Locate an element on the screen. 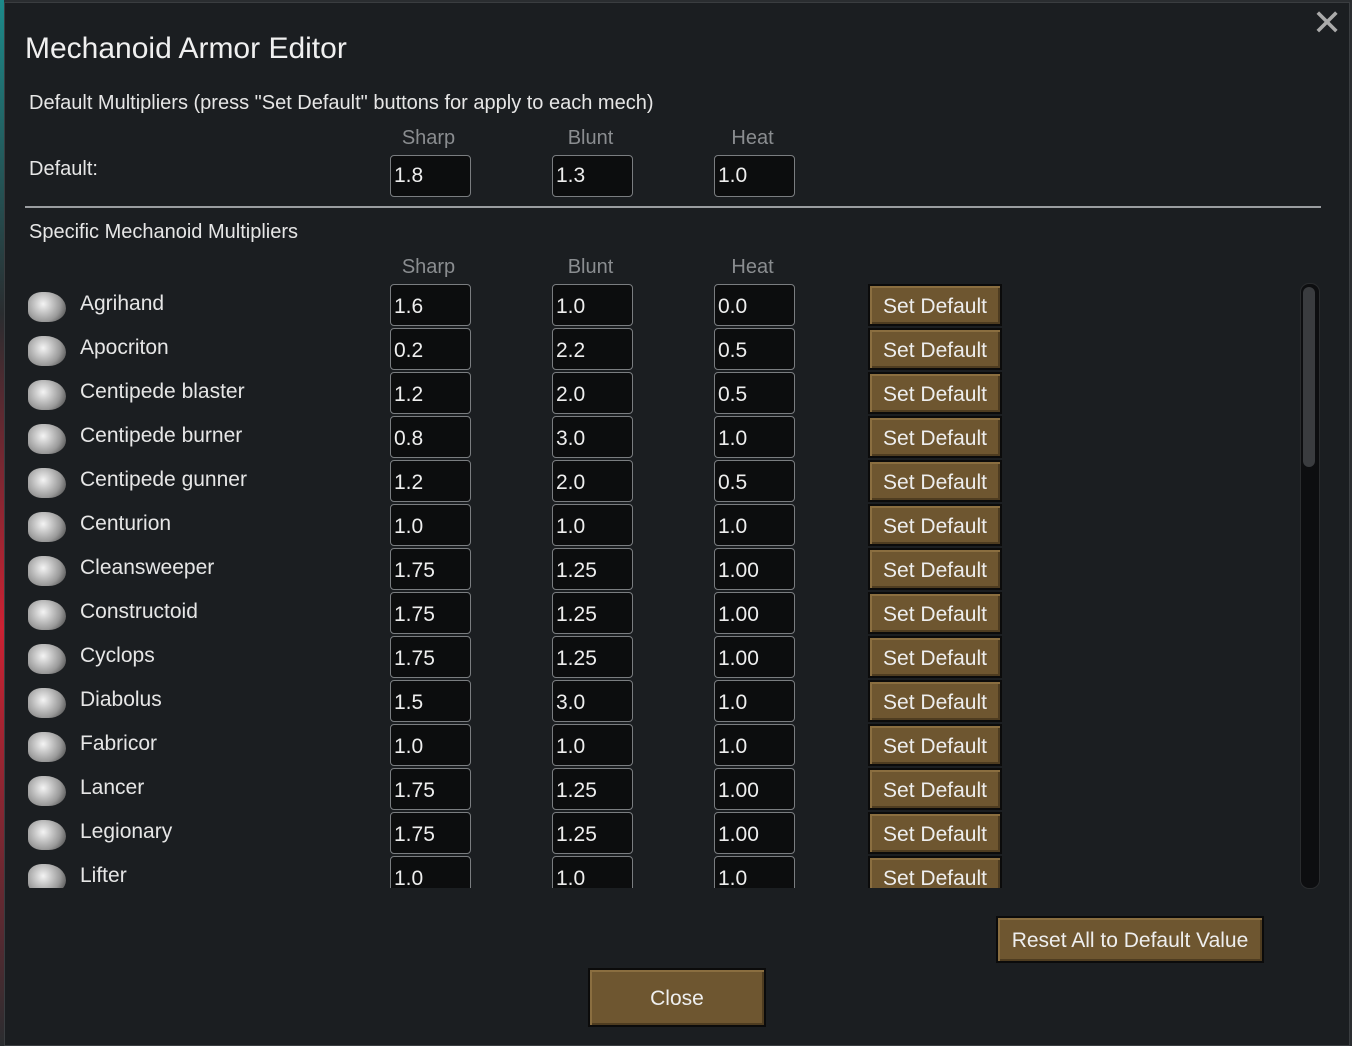 The image size is (1352, 1046). cyclops-icon is located at coordinates (47, 659).